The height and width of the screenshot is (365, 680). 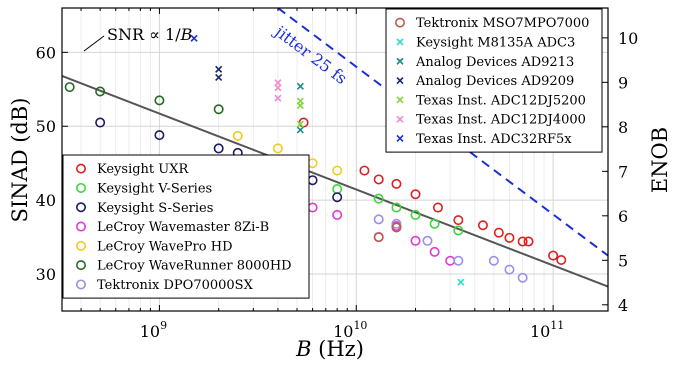 I want to click on y-tick-label: 30, so click(x=46, y=274).